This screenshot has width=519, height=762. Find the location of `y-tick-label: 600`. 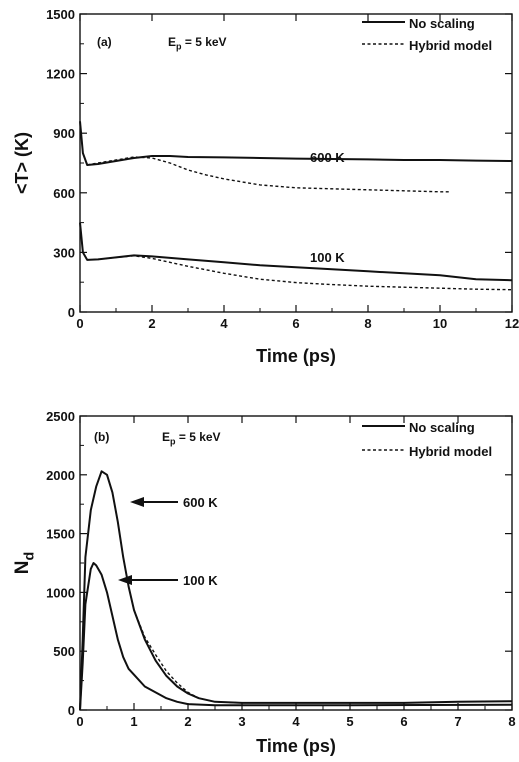

y-tick-label: 600 is located at coordinates (64, 193).